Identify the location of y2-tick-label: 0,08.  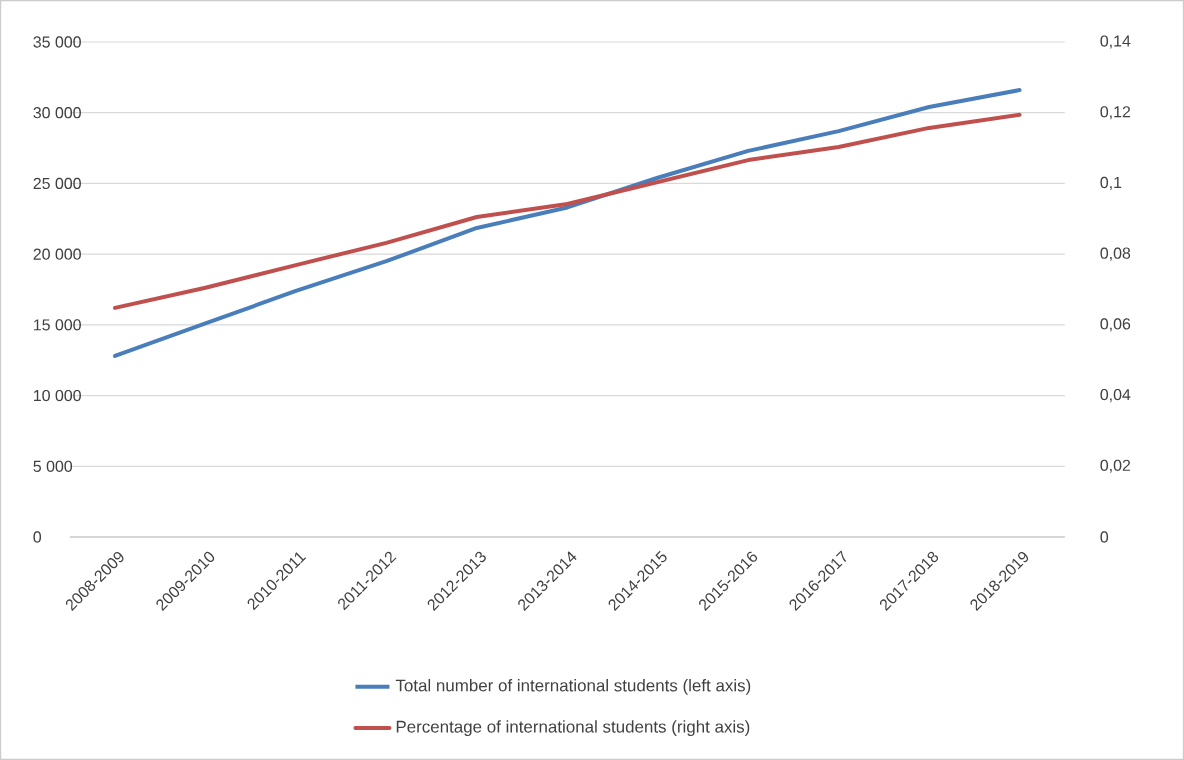
(1115, 254).